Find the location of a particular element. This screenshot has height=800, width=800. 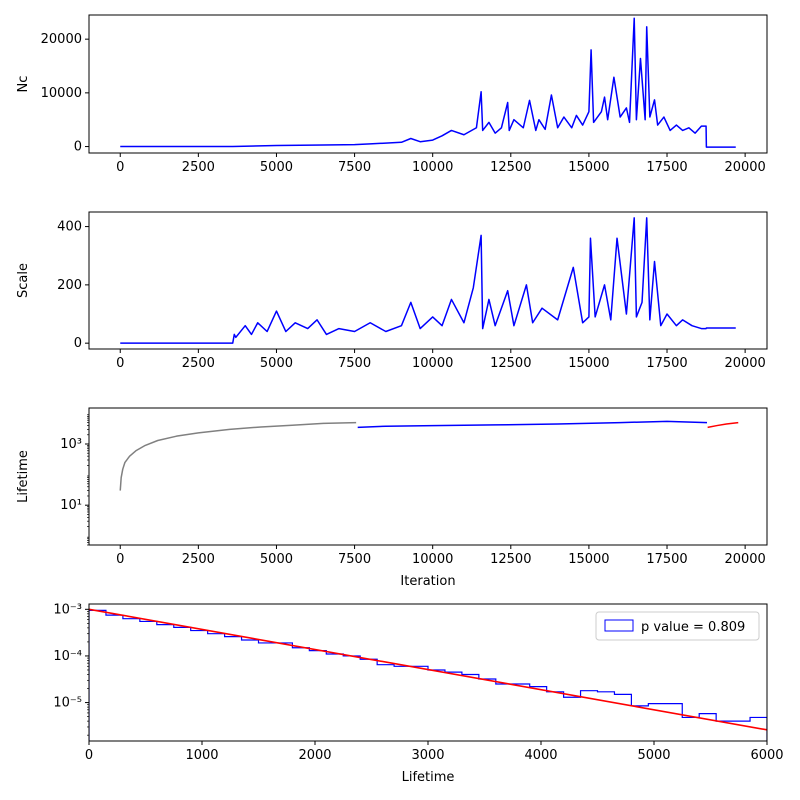

x-tick-label: 6000 is located at coordinates (766, 755).